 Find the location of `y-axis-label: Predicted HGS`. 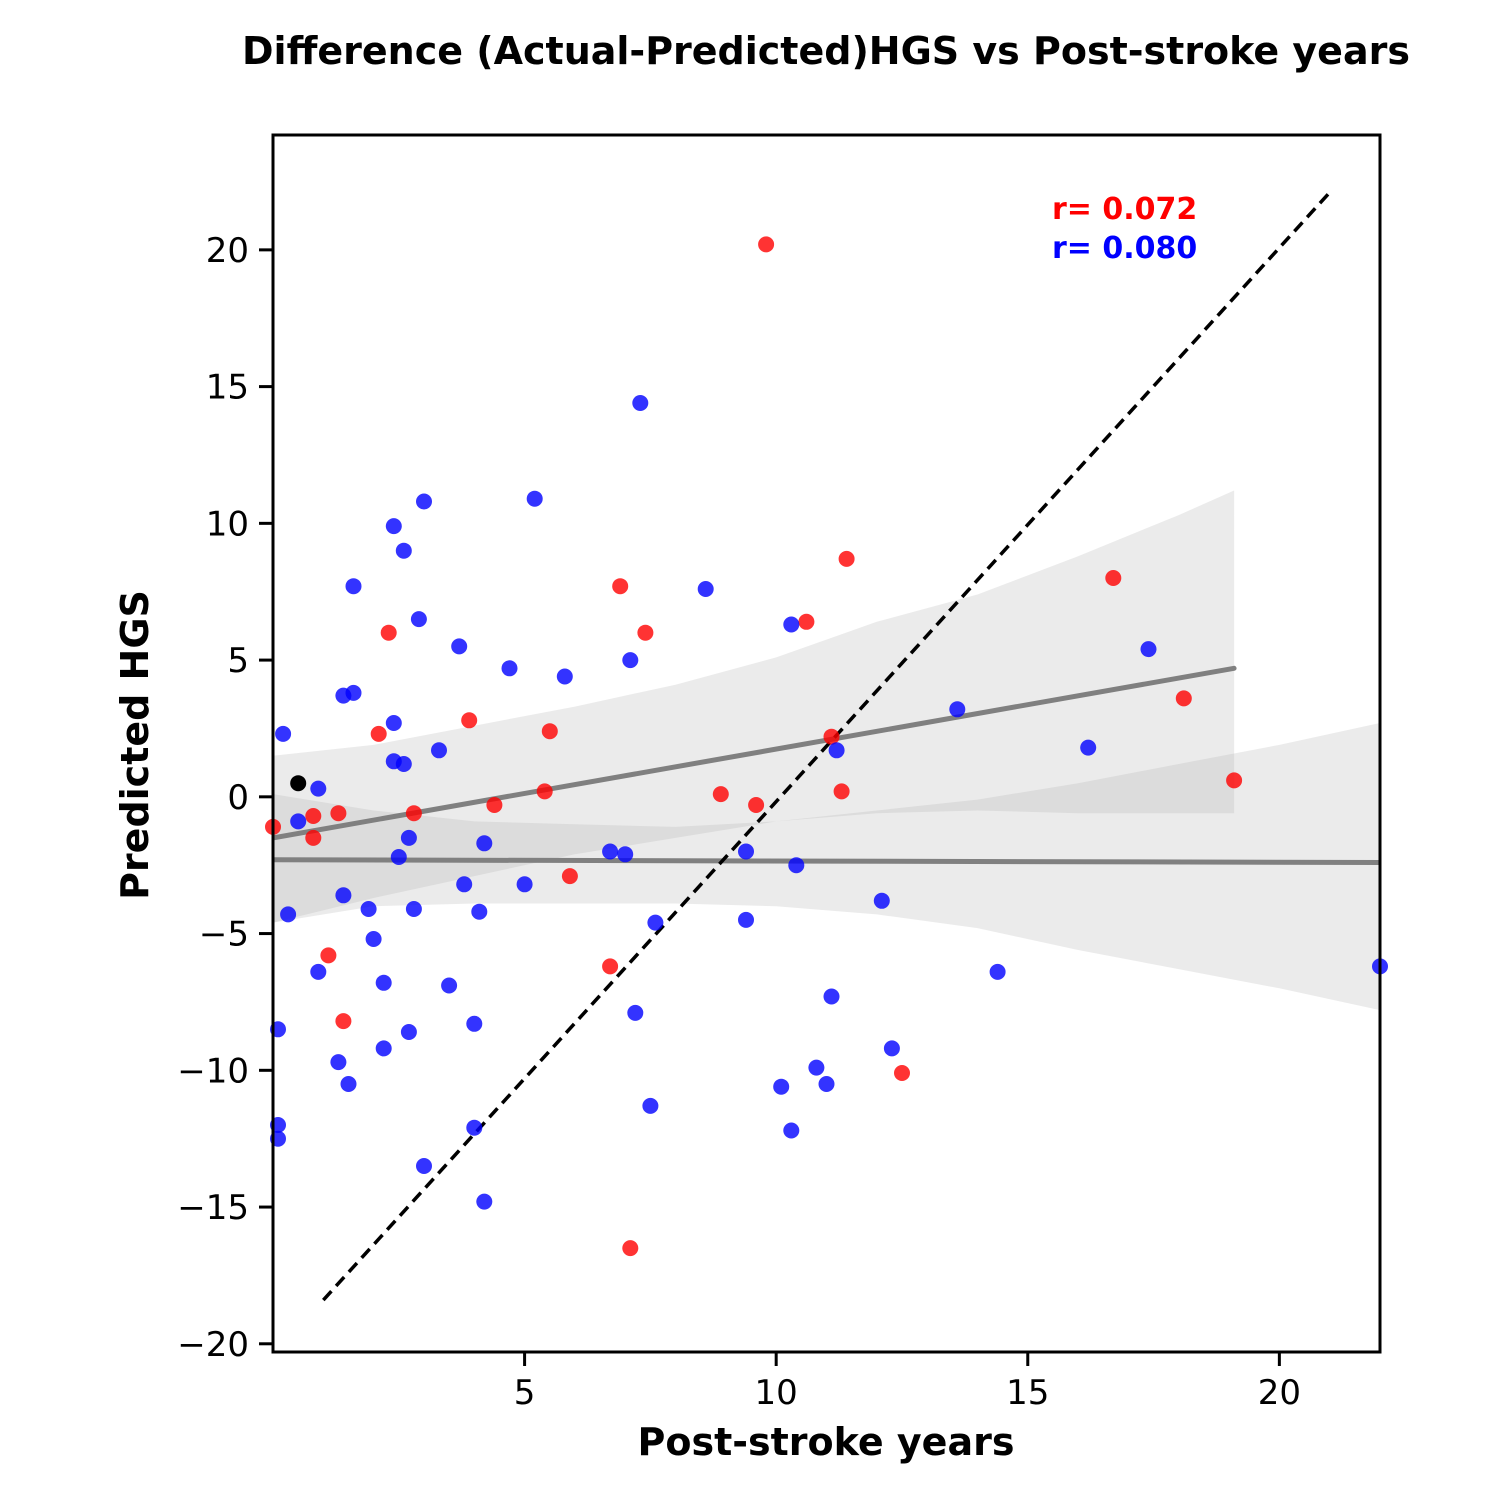

y-axis-label: Predicted HGS is located at coordinates (135, 745).